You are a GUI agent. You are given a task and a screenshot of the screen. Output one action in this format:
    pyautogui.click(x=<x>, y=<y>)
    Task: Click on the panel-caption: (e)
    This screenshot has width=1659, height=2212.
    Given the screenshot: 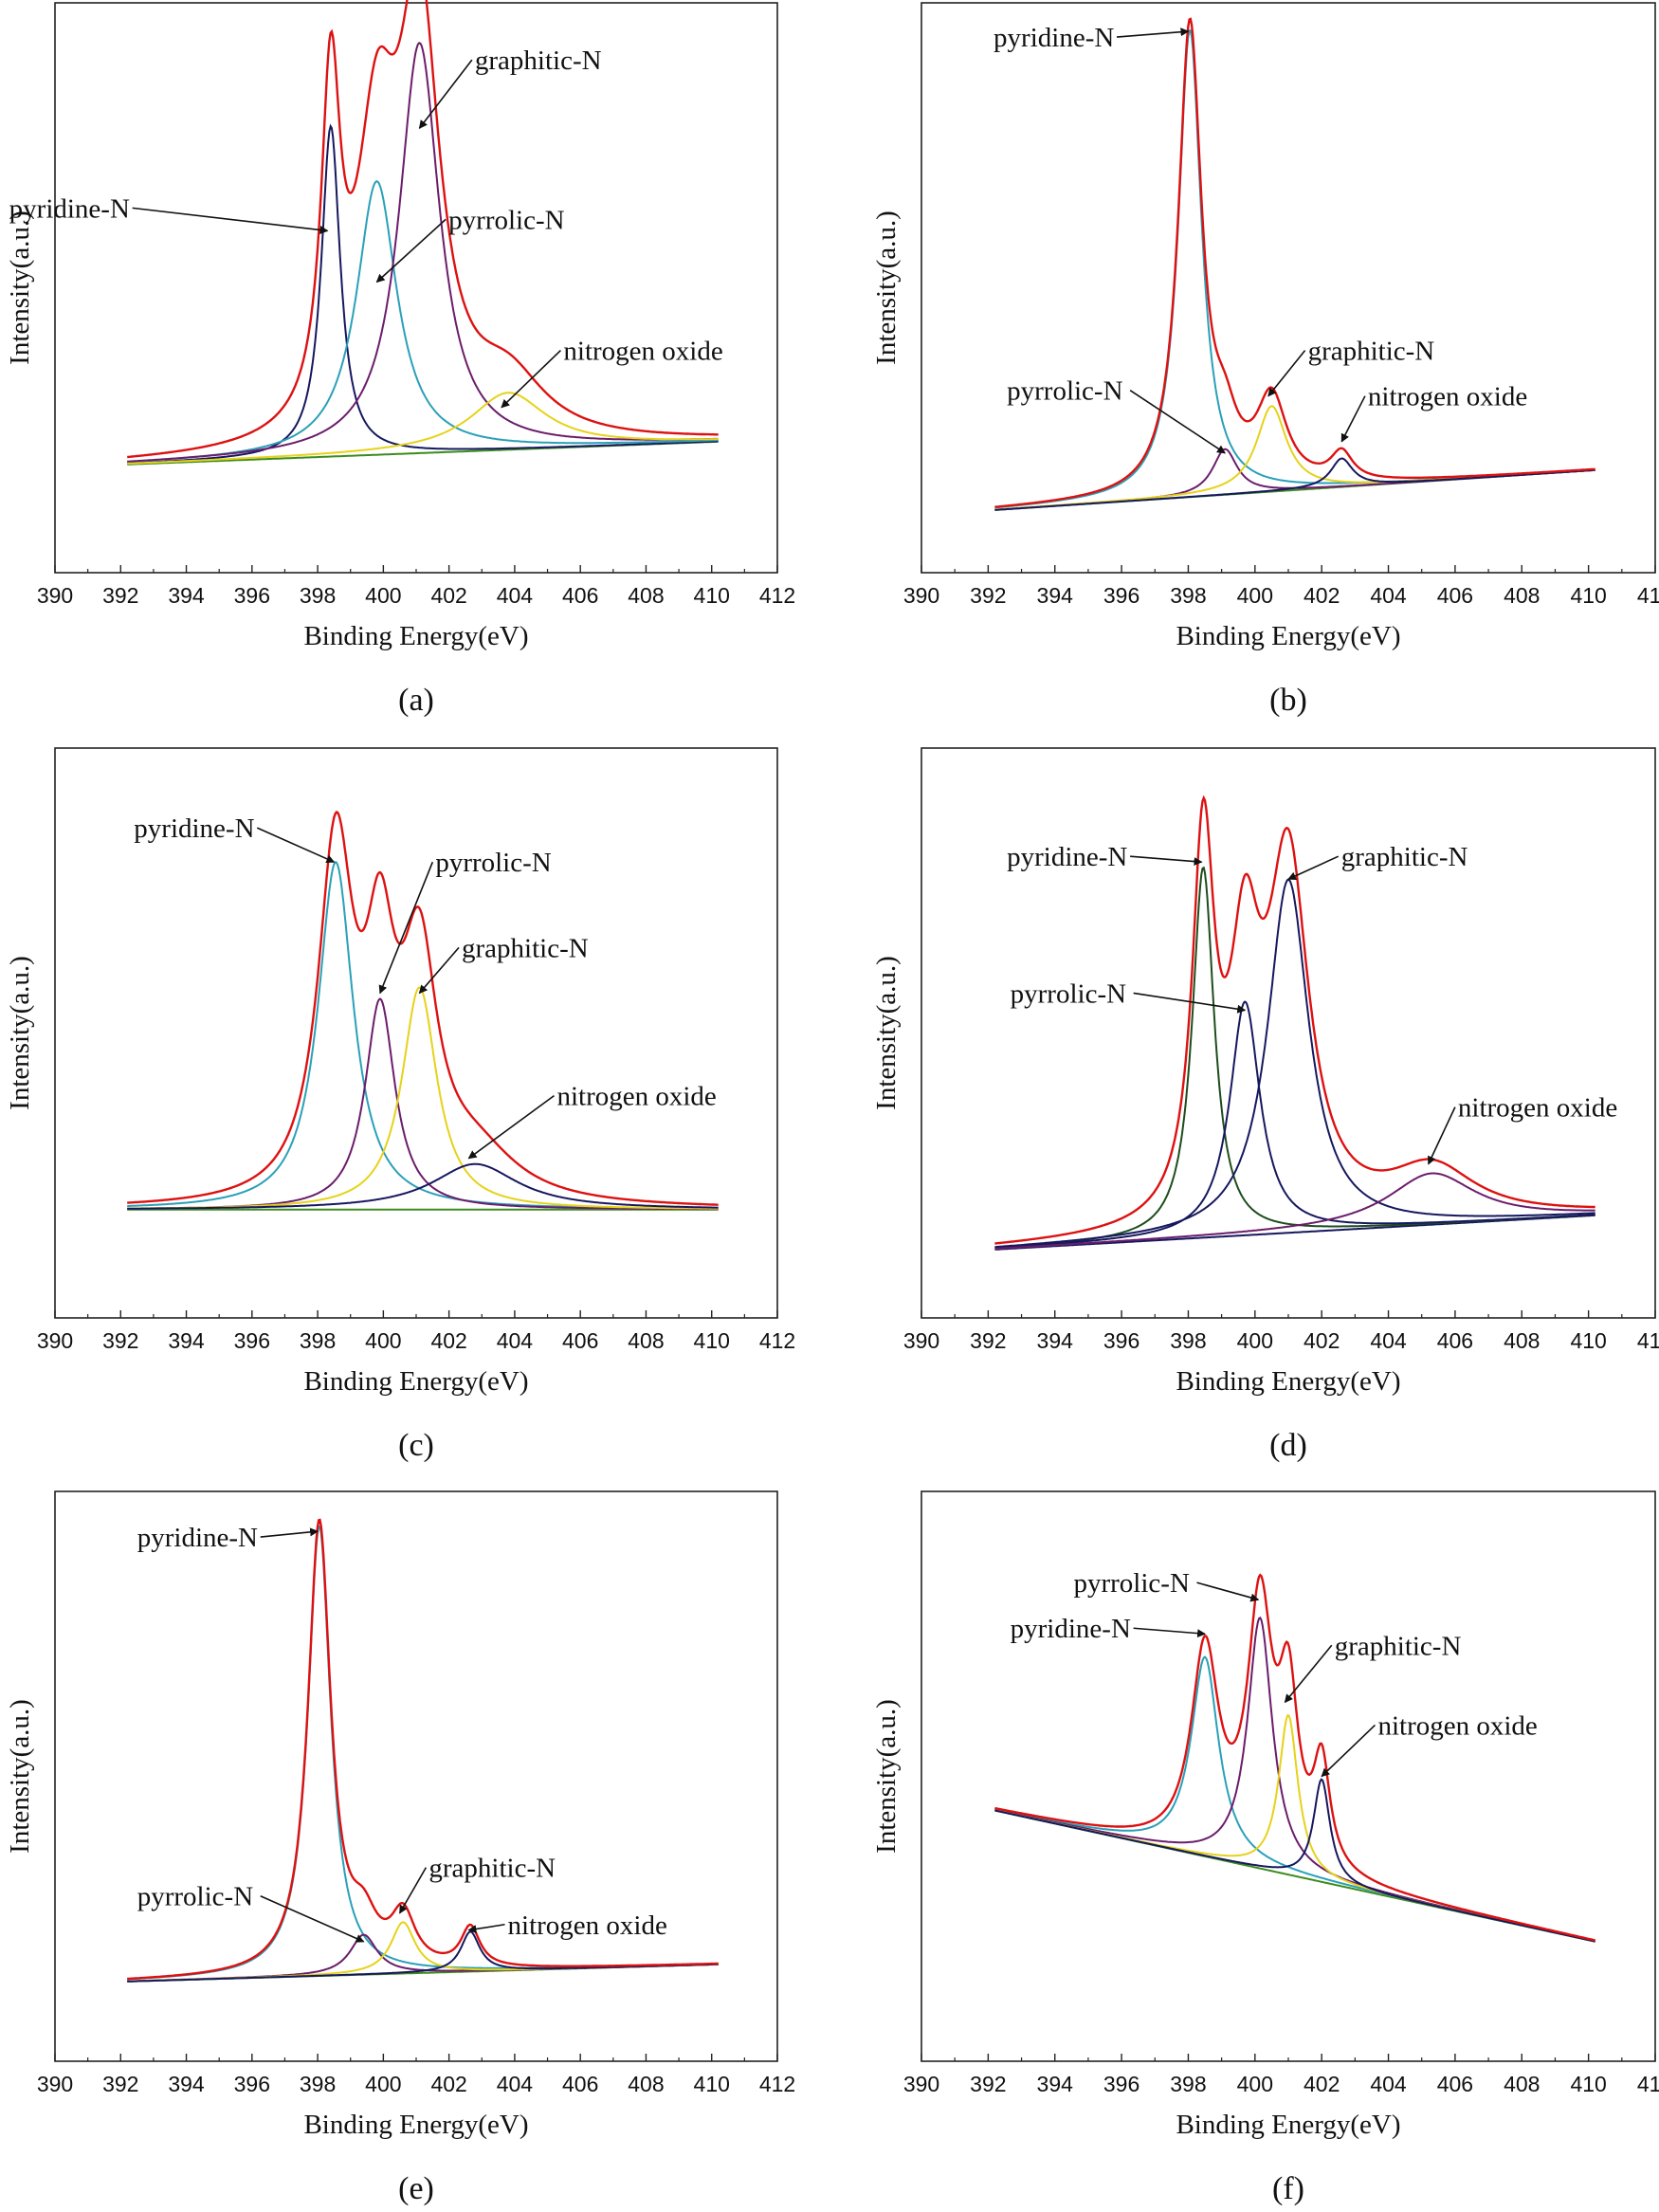 What is the action you would take?
    pyautogui.click(x=416, y=2188)
    